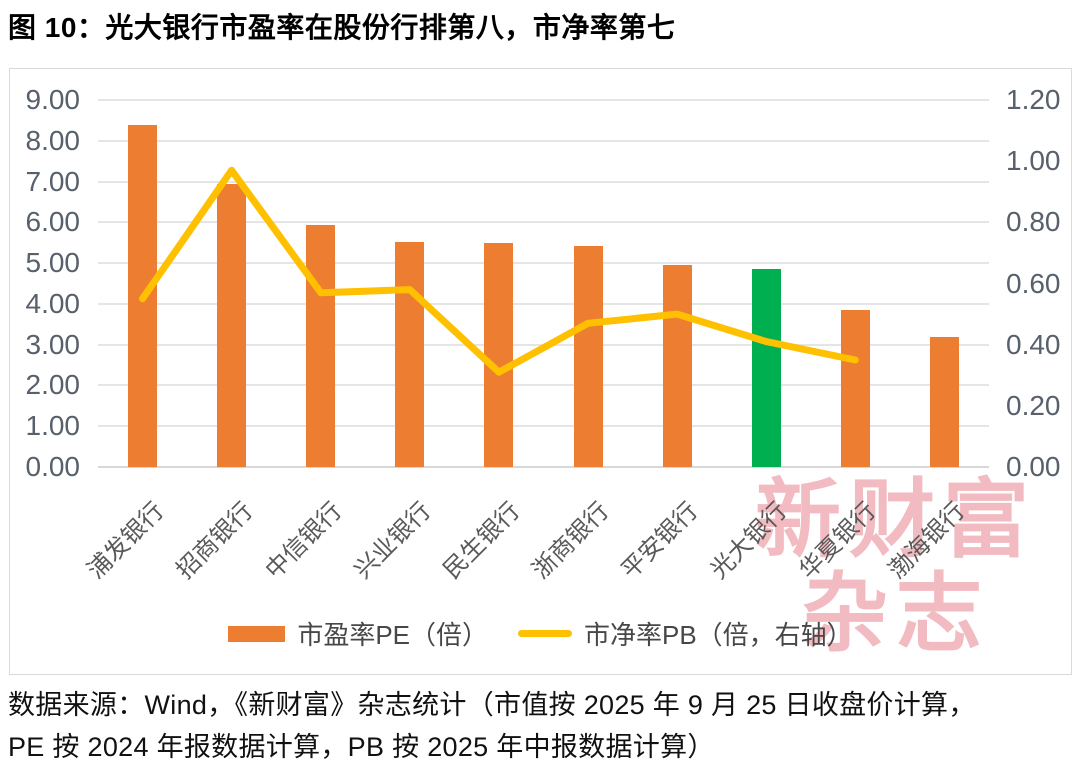 Image resolution: width=1080 pixels, height=763 pixels. What do you see at coordinates (1033, 99) in the screenshot?
I see `right-axis-tick: 1.20` at bounding box center [1033, 99].